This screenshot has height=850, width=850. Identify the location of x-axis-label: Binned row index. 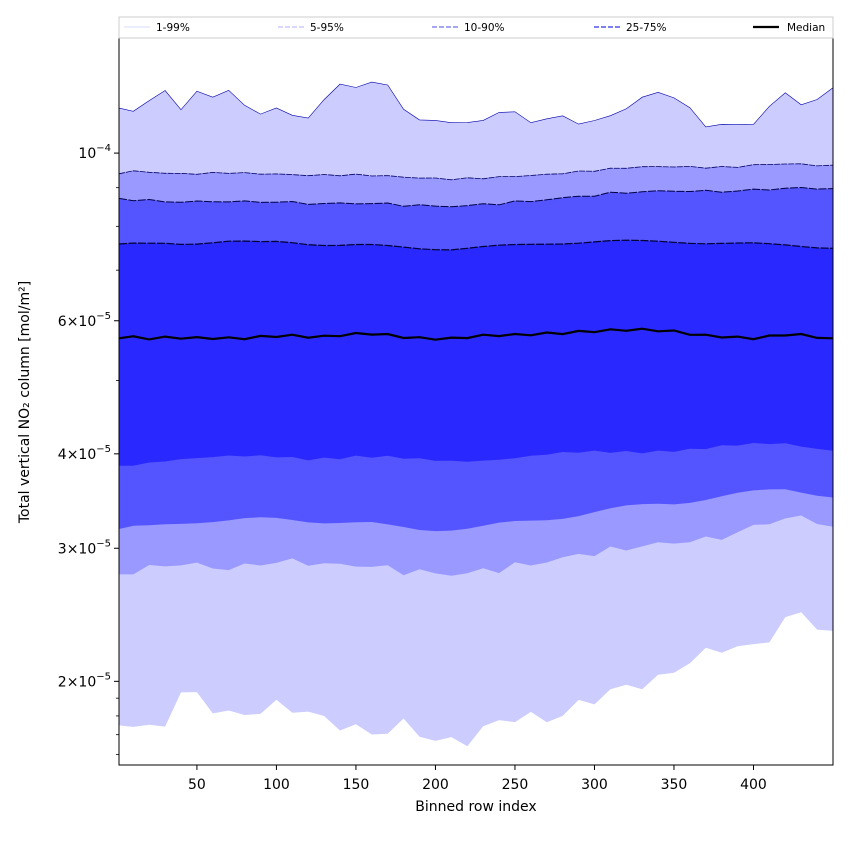
(475, 807).